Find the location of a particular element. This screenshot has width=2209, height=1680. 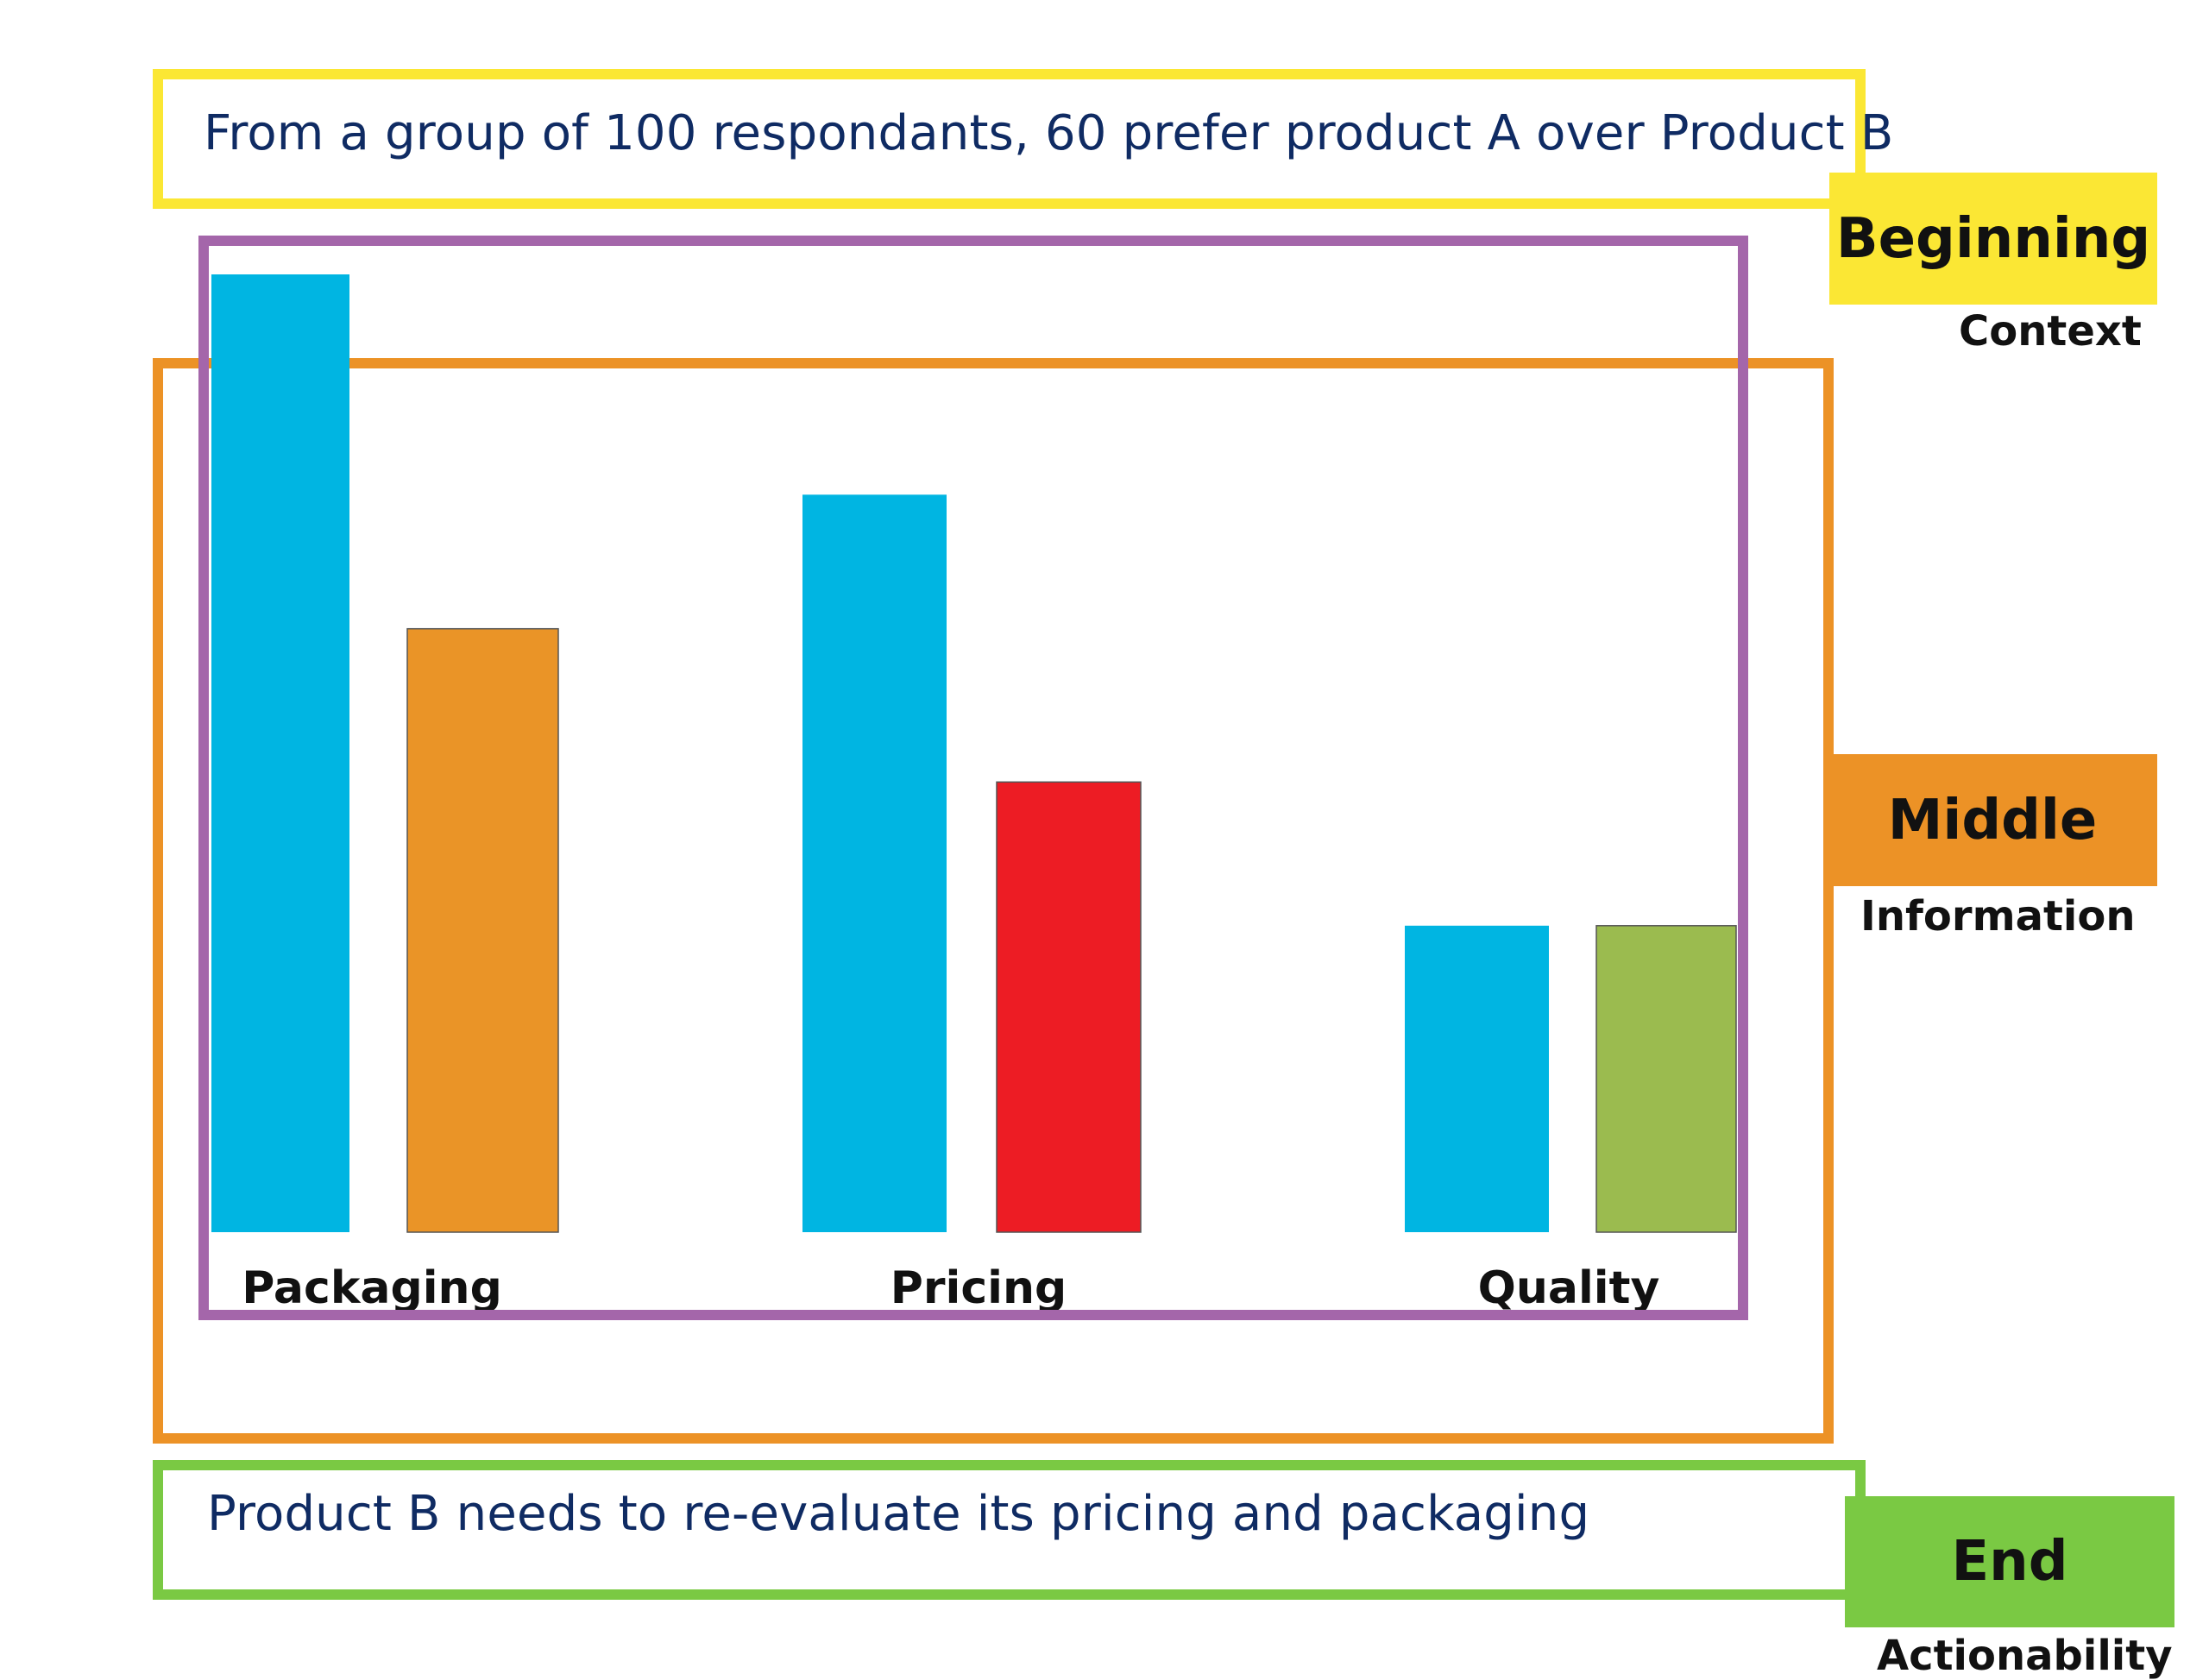

bar-packaging-product-b is located at coordinates (482, 930).